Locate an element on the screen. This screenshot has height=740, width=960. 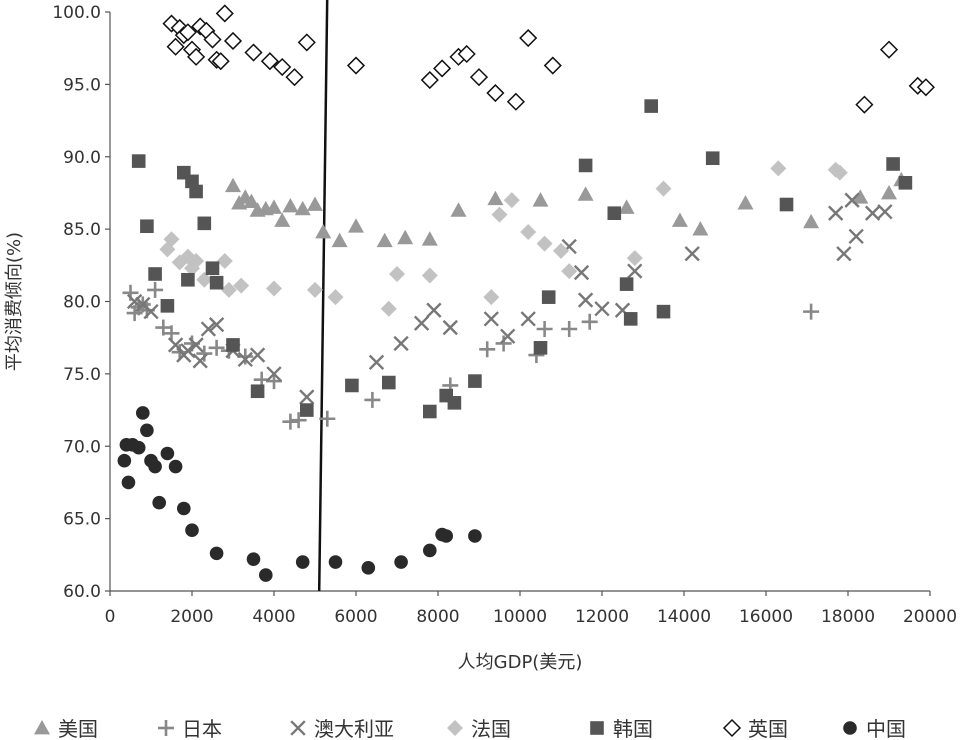
y-tick-label: 75.0 is located at coordinates (82, 375).